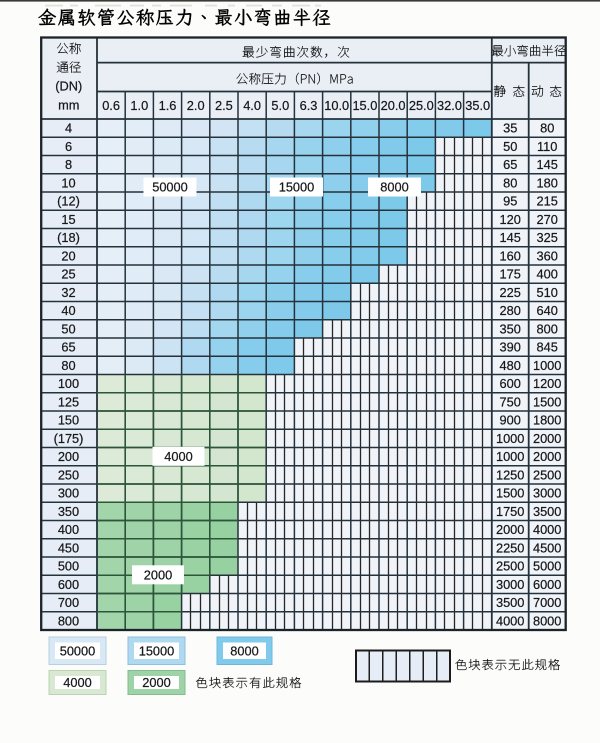 This screenshot has height=743, width=600. I want to click on svg-text: 1.6, so click(168, 105).